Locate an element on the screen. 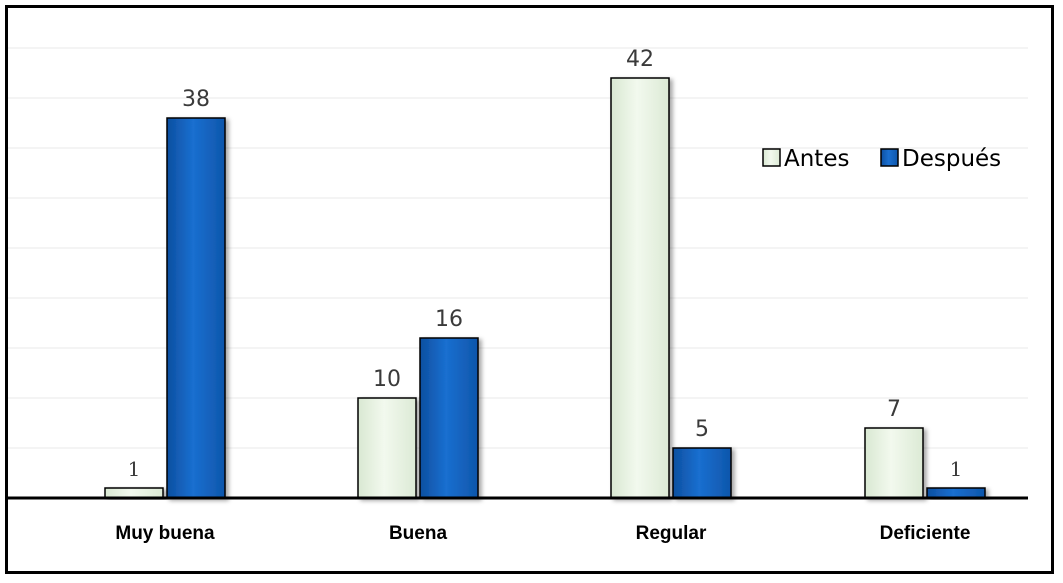 Image resolution: width=1063 pixels, height=583 pixels. data-label: 42 is located at coordinates (640, 59).